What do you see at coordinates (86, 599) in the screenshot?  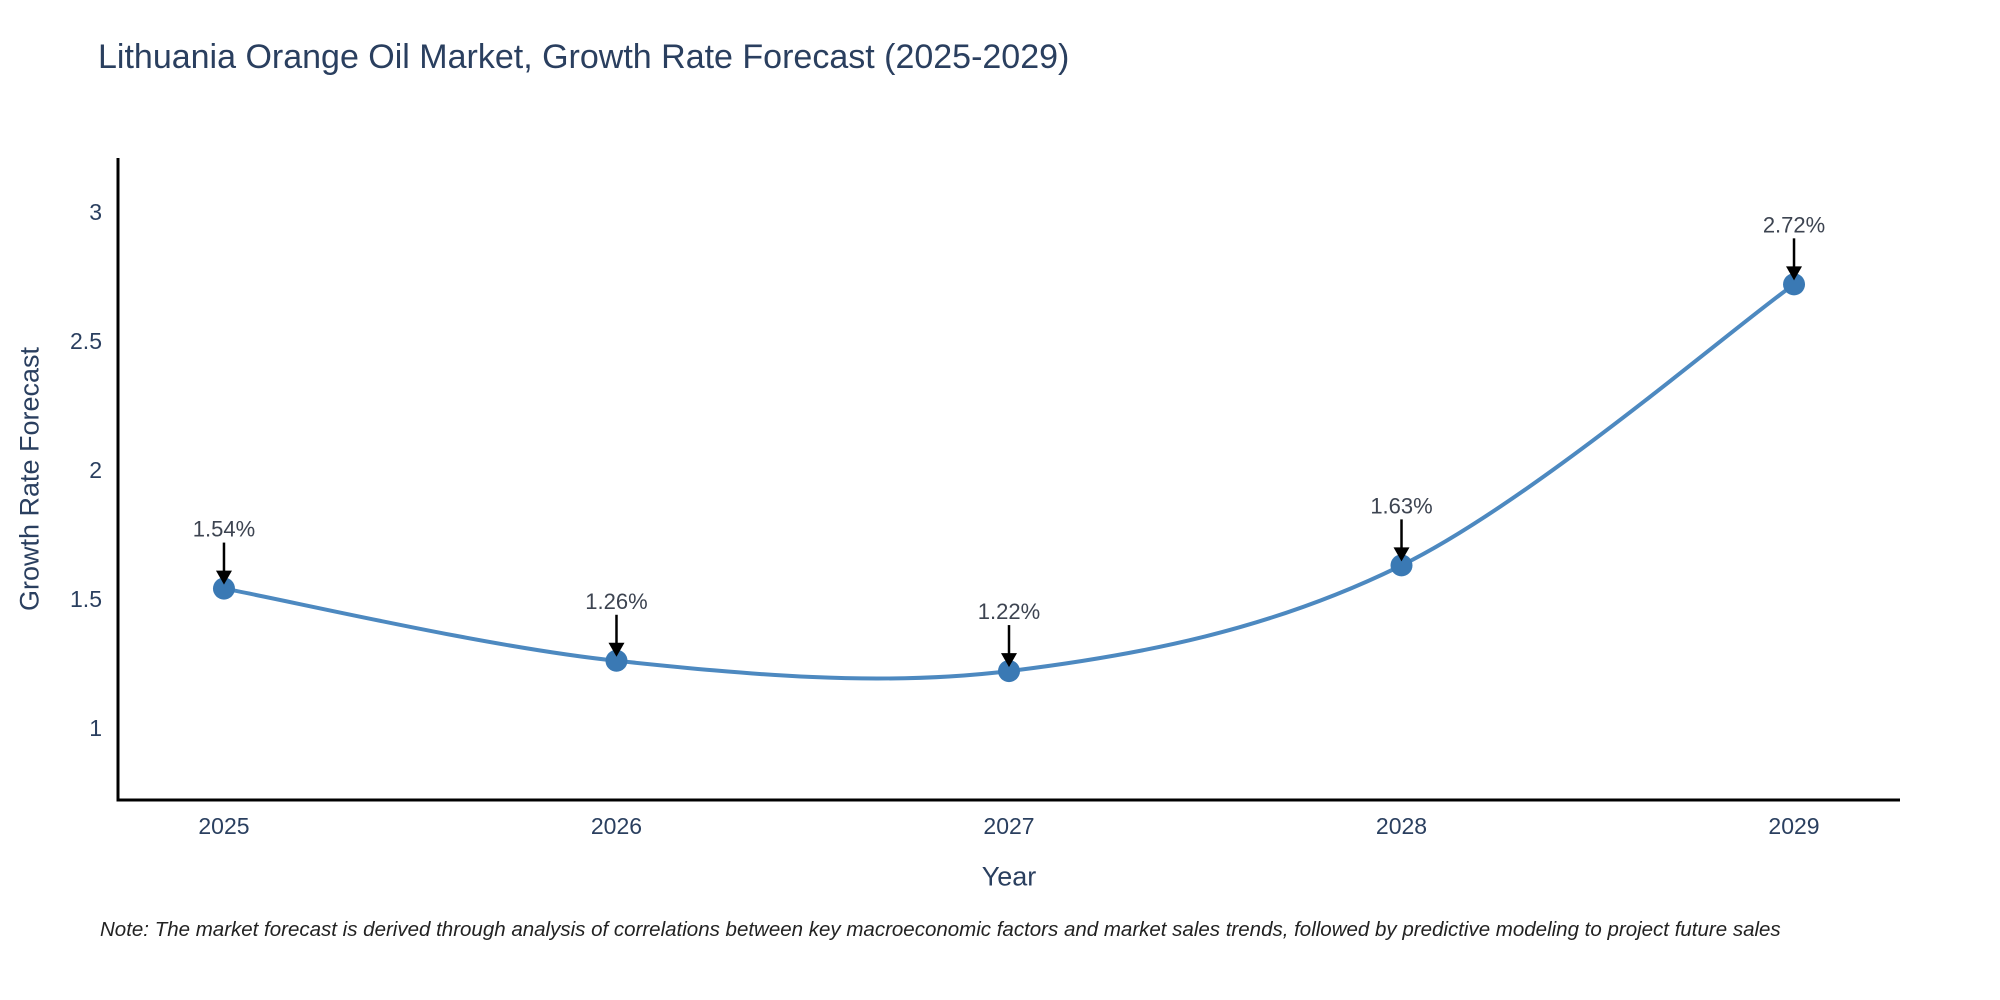 I see `y-tick-label: 1.5` at bounding box center [86, 599].